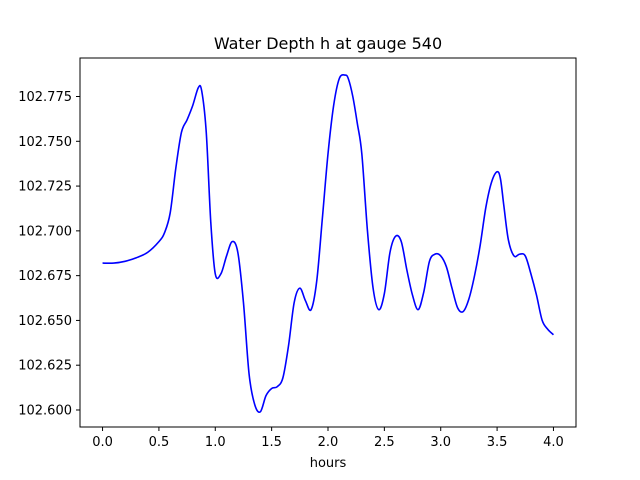 Image resolution: width=640 pixels, height=480 pixels. Describe the element at coordinates (497, 442) in the screenshot. I see `x-tick-label: 3.5` at that location.